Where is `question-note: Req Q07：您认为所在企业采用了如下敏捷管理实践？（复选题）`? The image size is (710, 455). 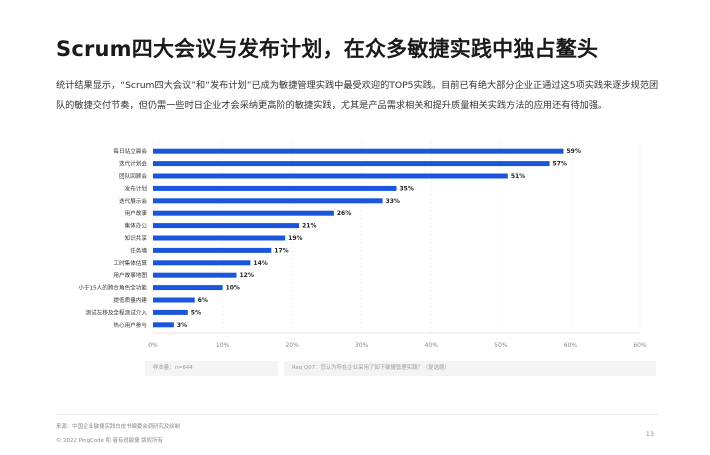 question-note: Req Q07：您认为所在企业采用了如下敏捷管理实践？（复选题） is located at coordinates (470, 368).